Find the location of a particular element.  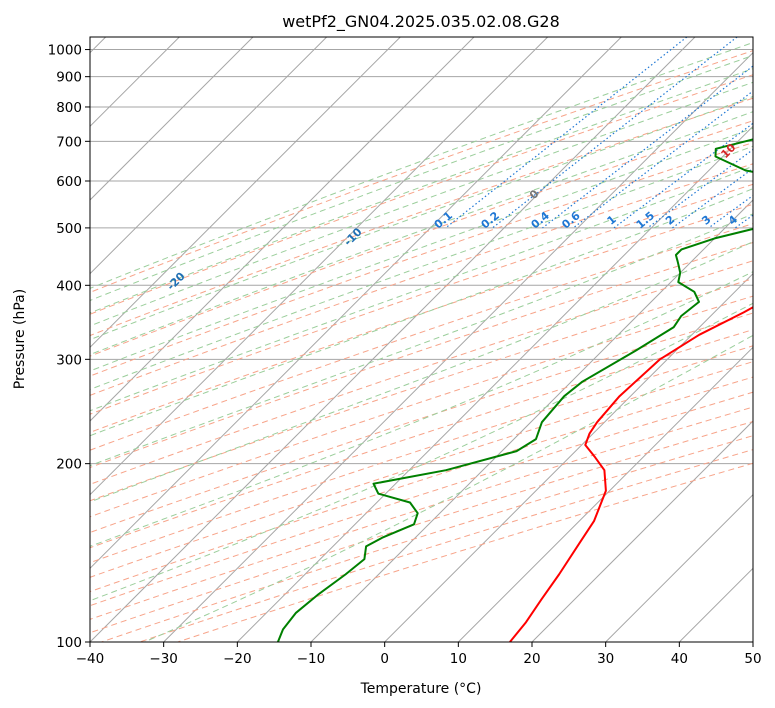

x-axis-ticks: −40 −30 −20 −10 0 10 20 30 40 50 is located at coordinates (419, 654).